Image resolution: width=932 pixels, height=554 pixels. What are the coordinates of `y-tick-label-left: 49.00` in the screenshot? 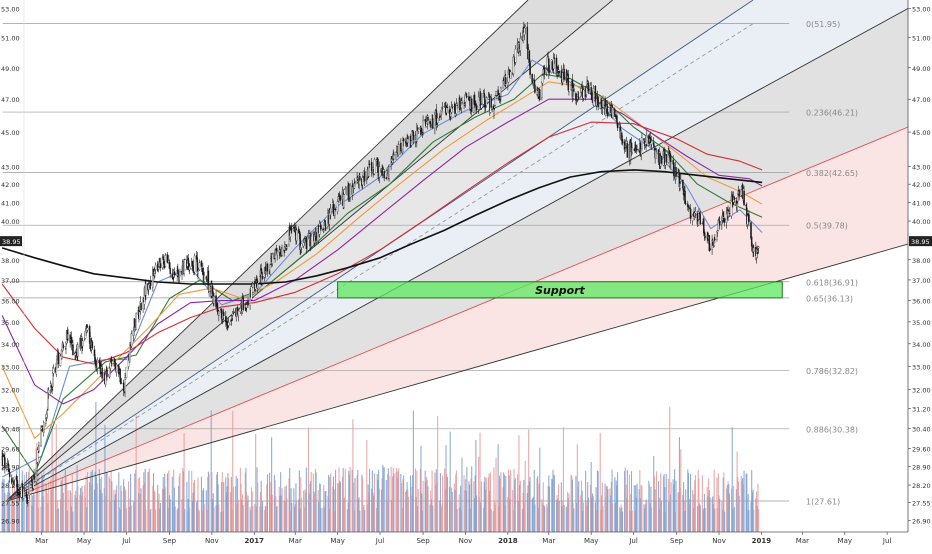 It's located at (10, 69).